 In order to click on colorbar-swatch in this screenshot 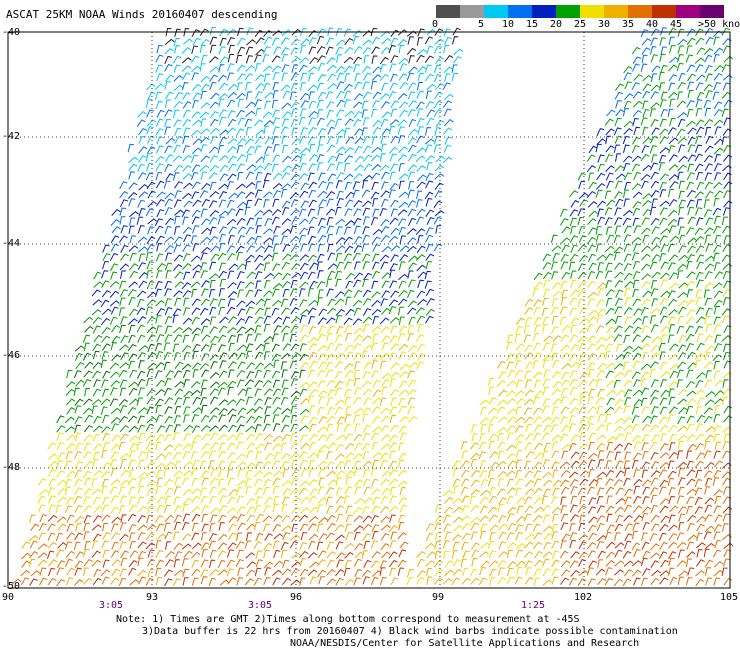, I will do `click(472, 11)`.